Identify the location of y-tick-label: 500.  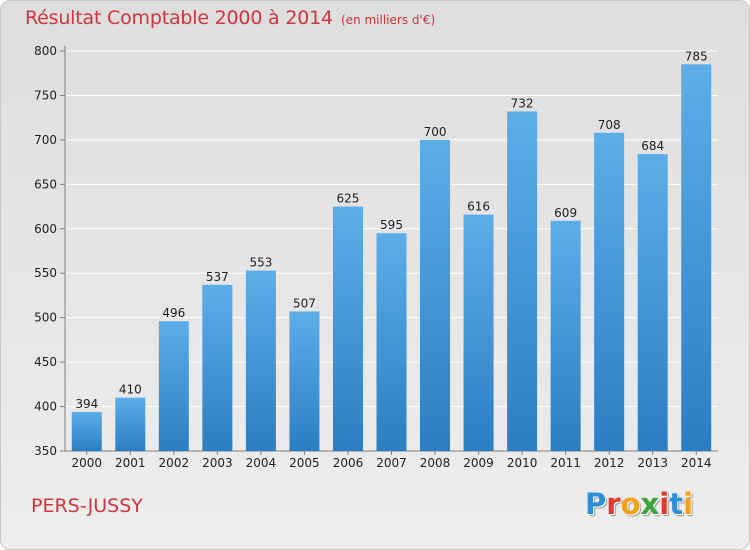
(45, 318).